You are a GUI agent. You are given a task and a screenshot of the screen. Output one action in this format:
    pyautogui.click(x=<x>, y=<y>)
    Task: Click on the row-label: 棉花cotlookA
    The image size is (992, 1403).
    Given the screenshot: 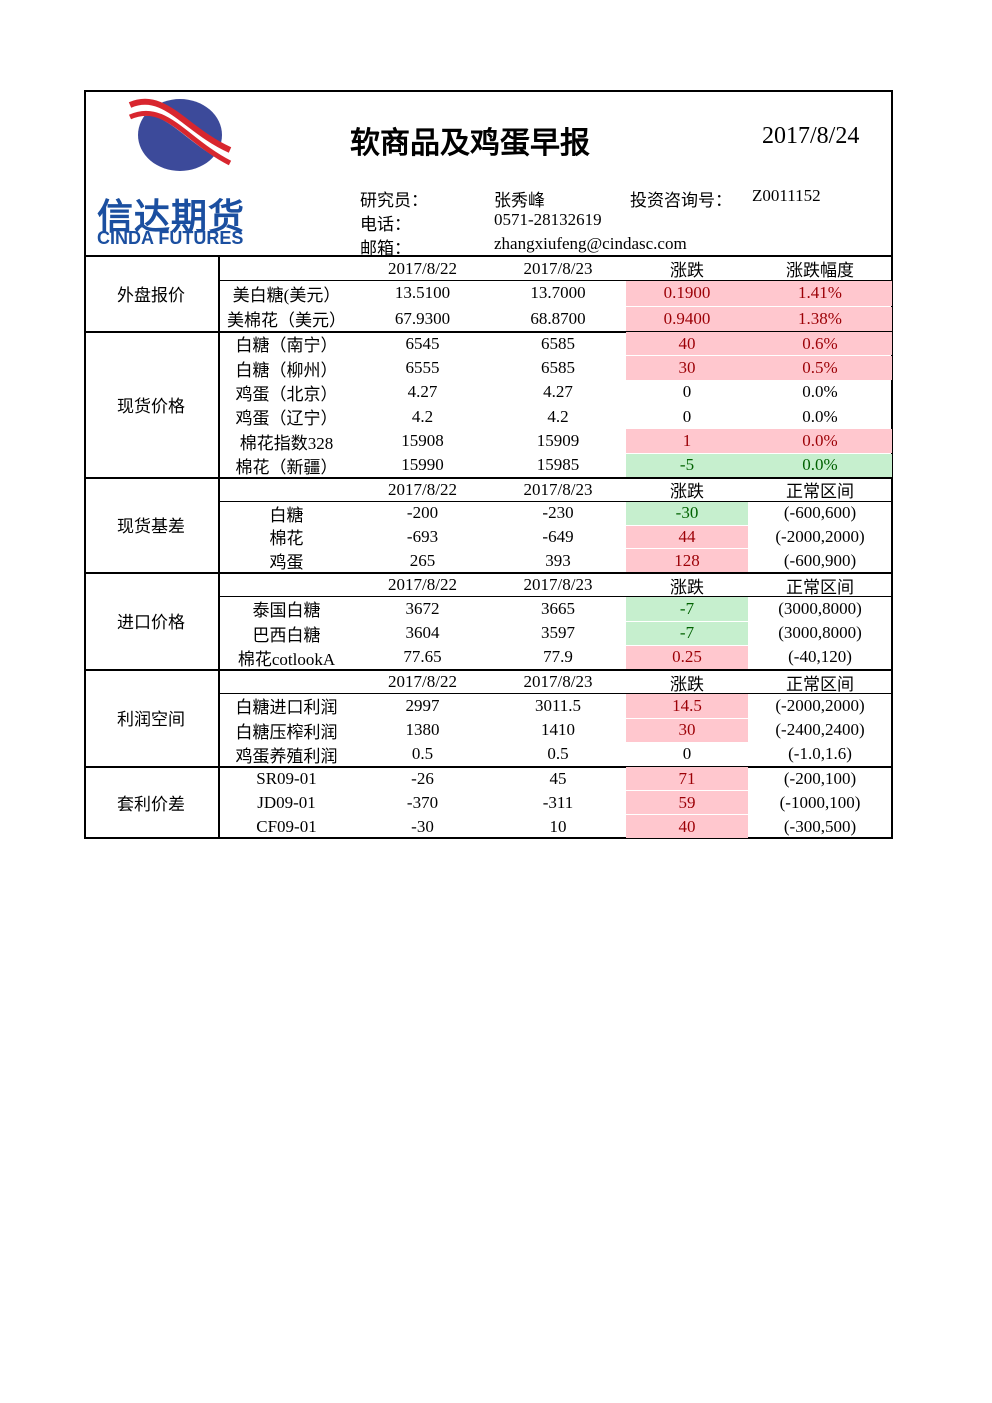 What is the action you would take?
    pyautogui.click(x=286, y=659)
    